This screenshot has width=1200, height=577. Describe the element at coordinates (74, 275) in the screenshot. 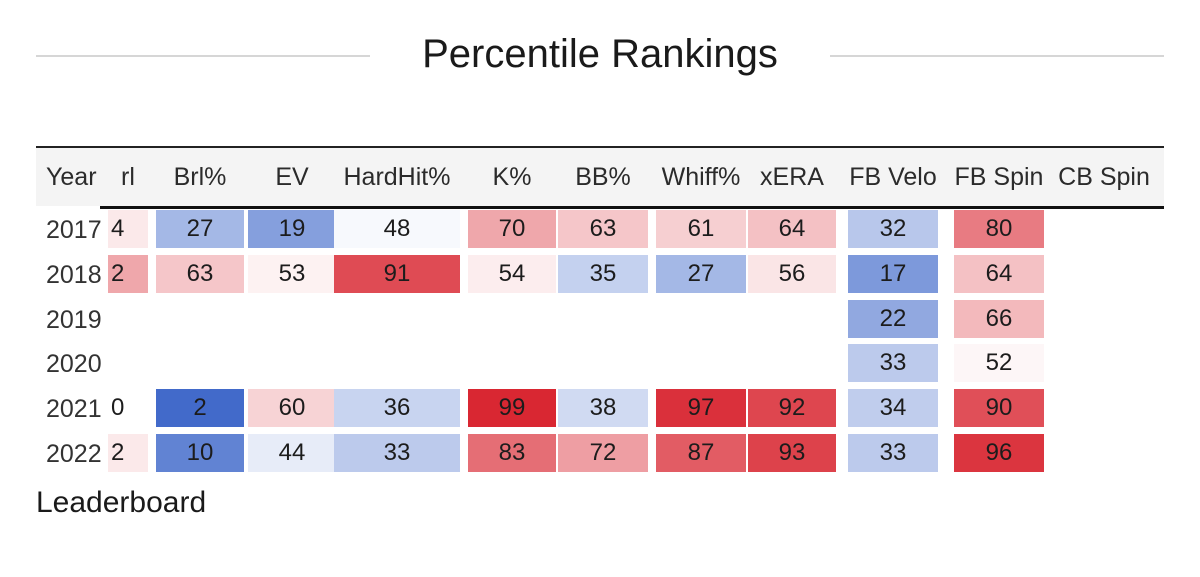

I see `year-cell: 2018` at that location.